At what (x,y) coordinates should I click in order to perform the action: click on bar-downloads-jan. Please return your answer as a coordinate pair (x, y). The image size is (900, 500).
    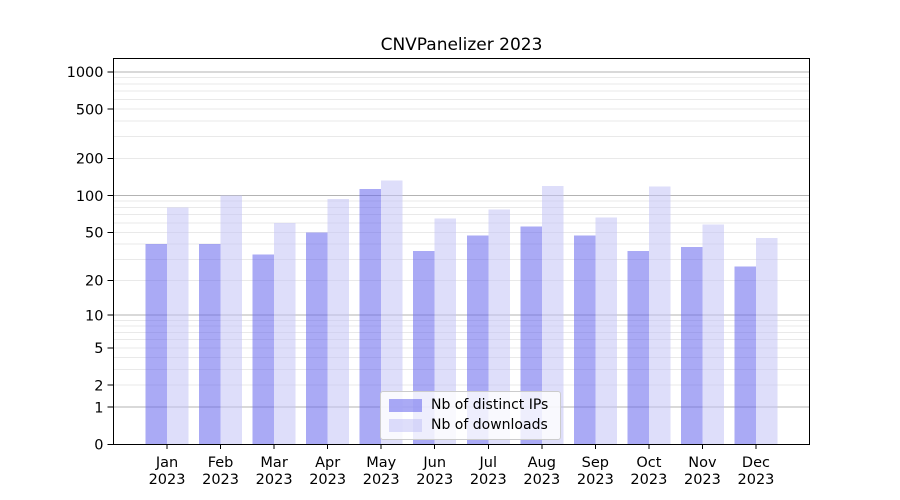
    Looking at the image, I should click on (178, 326).